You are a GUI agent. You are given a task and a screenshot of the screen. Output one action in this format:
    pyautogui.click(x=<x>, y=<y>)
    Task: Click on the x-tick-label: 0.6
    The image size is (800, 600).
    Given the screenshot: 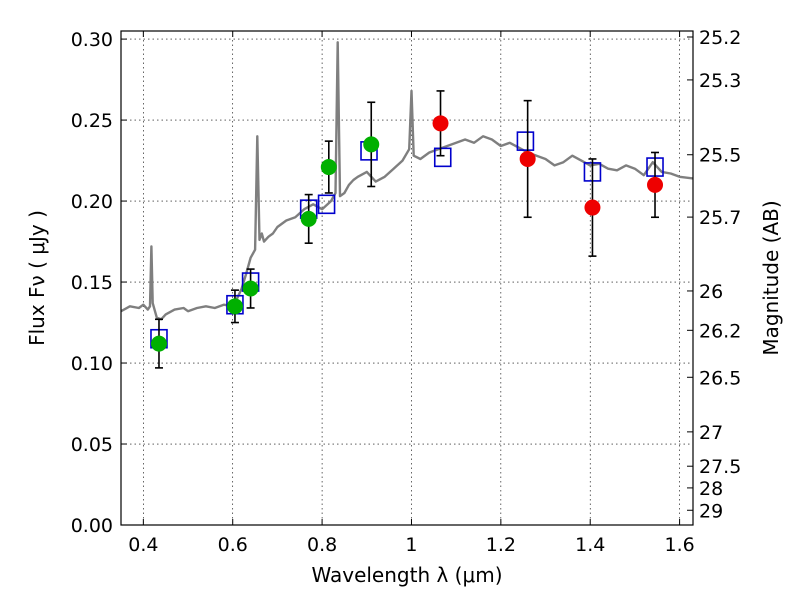 What is the action you would take?
    pyautogui.click(x=233, y=545)
    